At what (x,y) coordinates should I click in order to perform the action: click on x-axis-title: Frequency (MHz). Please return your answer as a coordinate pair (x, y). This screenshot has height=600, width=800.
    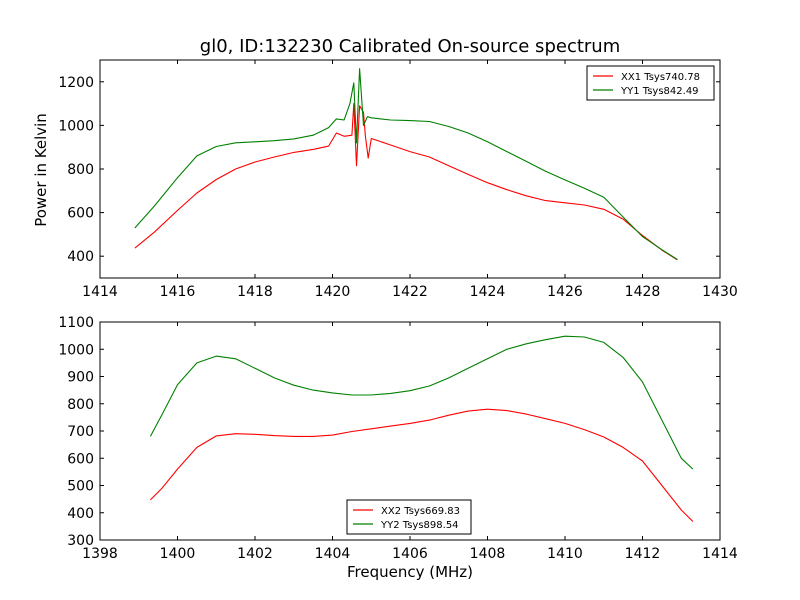
    Looking at the image, I should click on (410, 572).